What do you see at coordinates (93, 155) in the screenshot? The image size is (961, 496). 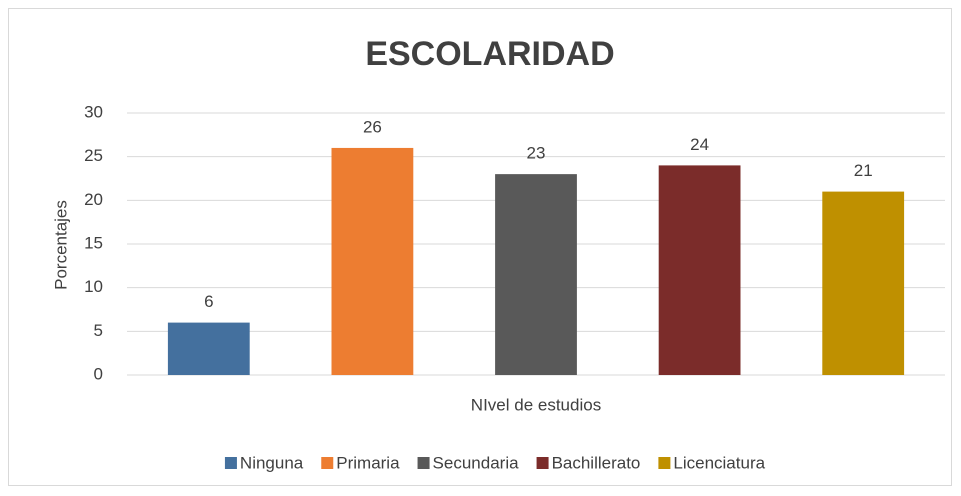 I see `y-tick-label: 25` at bounding box center [93, 155].